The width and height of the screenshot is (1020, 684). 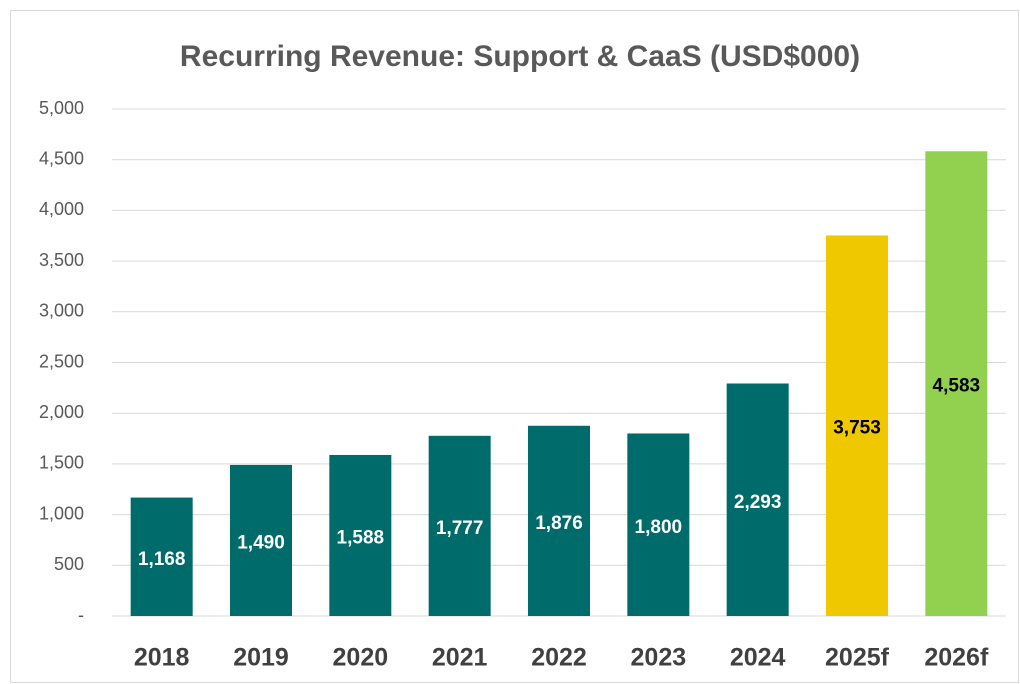 What do you see at coordinates (361, 658) in the screenshot?
I see `x-tick-label: 2020` at bounding box center [361, 658].